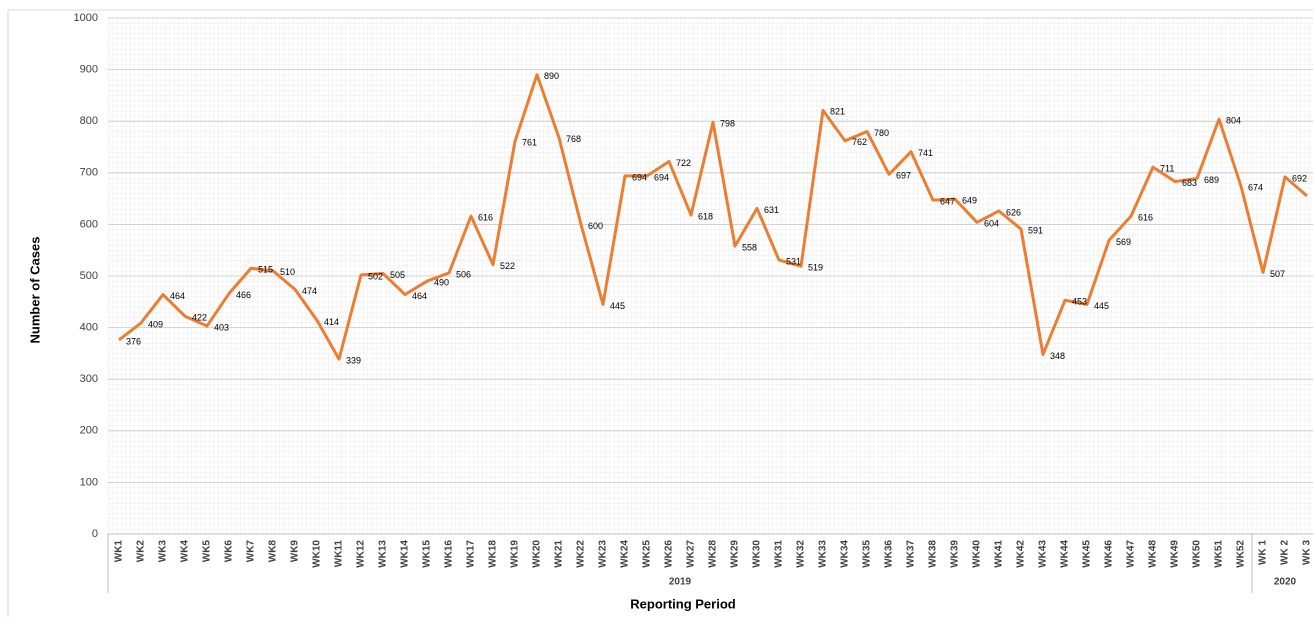 The height and width of the screenshot is (617, 1313). Describe the element at coordinates (683, 163) in the screenshot. I see `data-label: 722` at that location.